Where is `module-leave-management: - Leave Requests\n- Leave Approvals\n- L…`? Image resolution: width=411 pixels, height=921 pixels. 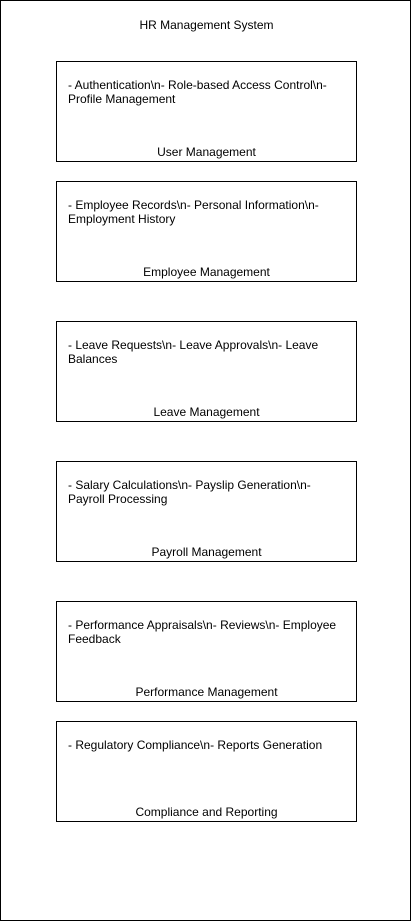
module-leave-management: - Leave Requests\n- Leave Approvals\n- L… is located at coordinates (206, 371).